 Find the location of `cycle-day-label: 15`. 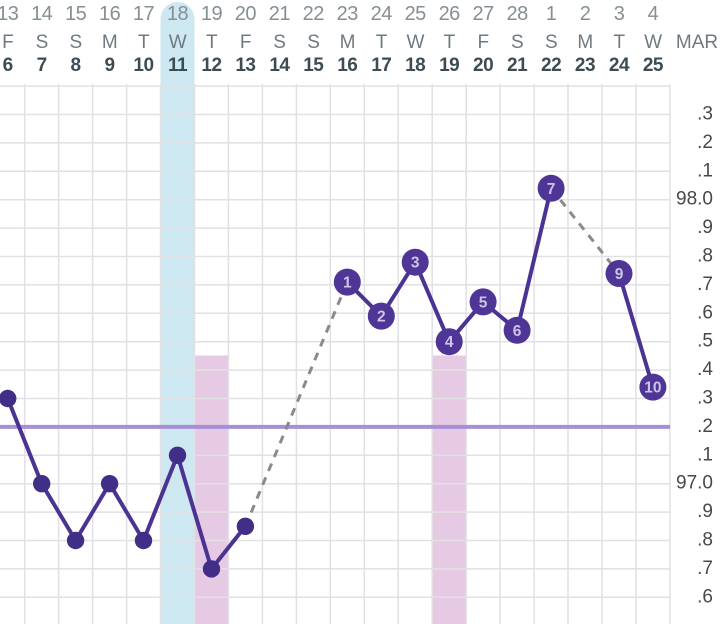

cycle-day-label: 15 is located at coordinates (313, 65).